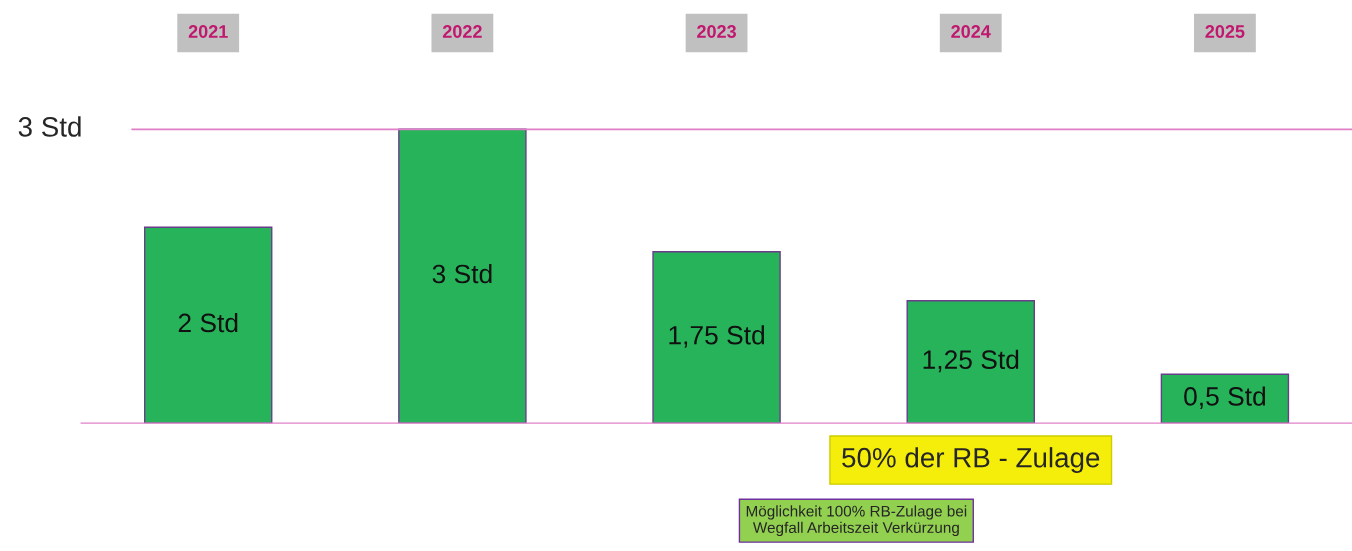 The image size is (1352, 551). Describe the element at coordinates (1225, 31) in the screenshot. I see `x-tick-label: 2025` at that location.